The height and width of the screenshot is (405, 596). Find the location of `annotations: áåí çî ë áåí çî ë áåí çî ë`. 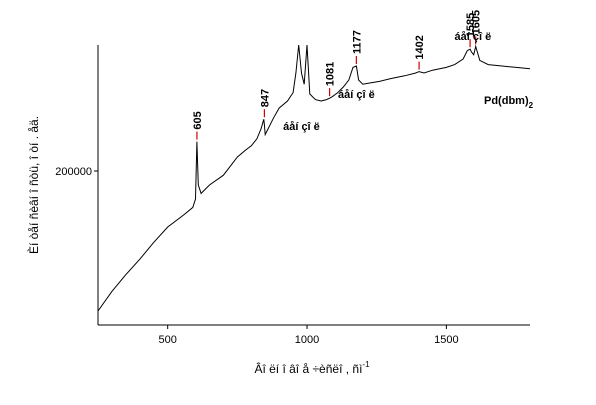

annotations: áåí çî ë áåí çî ë áåí çî ë is located at coordinates (387, 82).